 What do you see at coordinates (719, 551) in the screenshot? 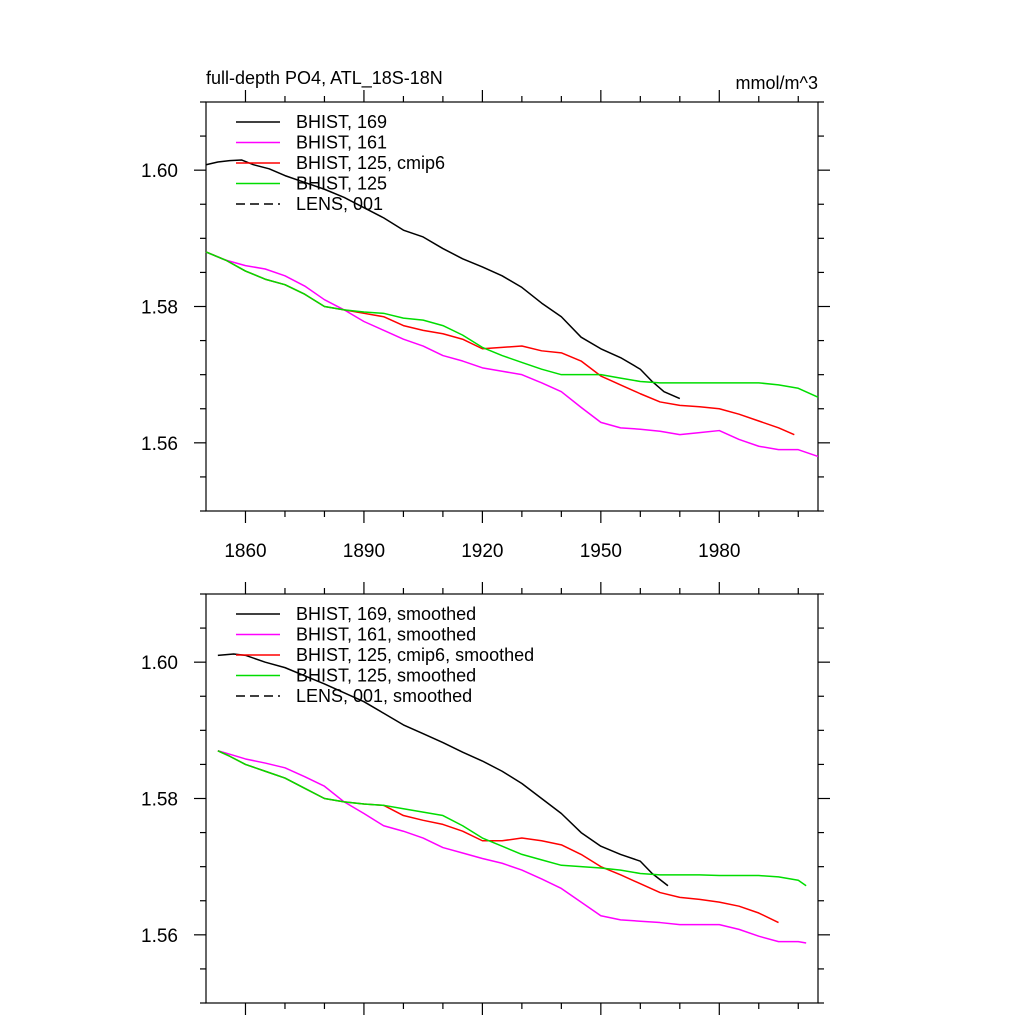
I see `x-tick-label: 1980` at bounding box center [719, 551].